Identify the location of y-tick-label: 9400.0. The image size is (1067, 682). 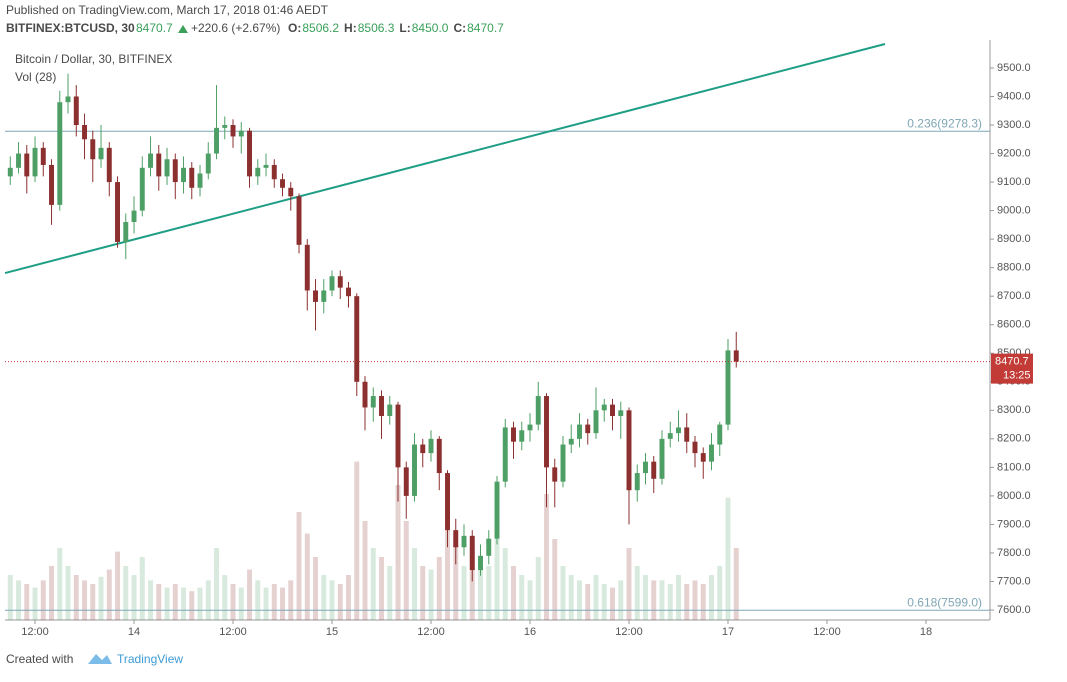
(1014, 96).